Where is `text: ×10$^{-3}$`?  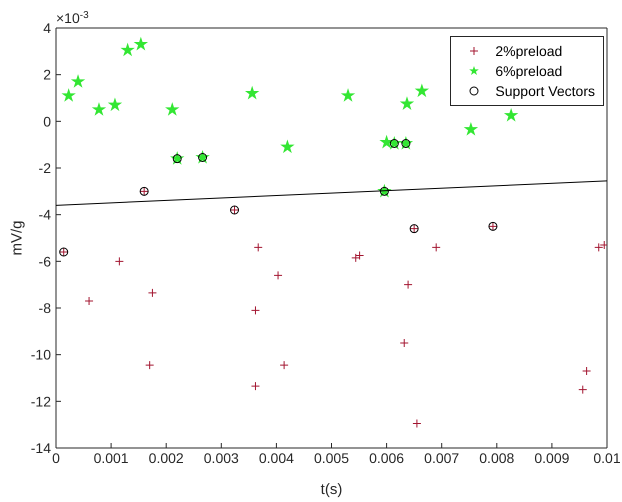 text: ×10$^{-3}$ is located at coordinates (73, 18).